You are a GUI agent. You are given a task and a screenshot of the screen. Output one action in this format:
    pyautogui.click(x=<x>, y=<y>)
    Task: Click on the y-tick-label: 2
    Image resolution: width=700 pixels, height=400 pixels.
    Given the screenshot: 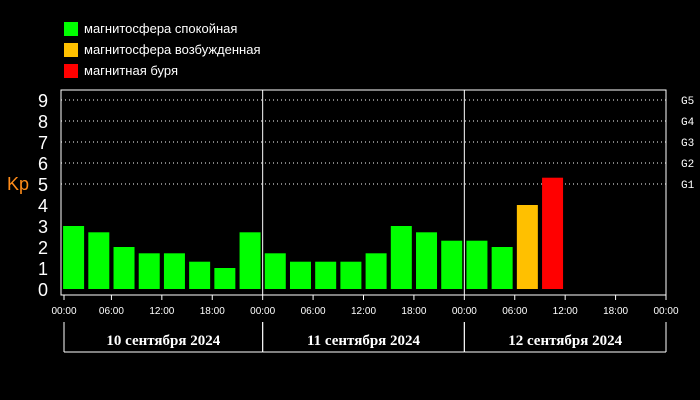 What is the action you would take?
    pyautogui.click(x=43, y=248)
    